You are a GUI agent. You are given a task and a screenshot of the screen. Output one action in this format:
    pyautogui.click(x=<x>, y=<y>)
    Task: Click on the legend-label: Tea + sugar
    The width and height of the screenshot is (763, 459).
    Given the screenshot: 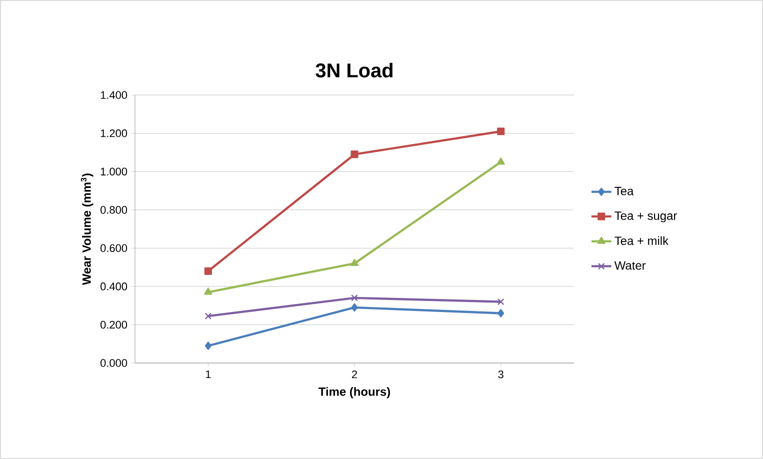 What is the action you would take?
    pyautogui.click(x=645, y=217)
    